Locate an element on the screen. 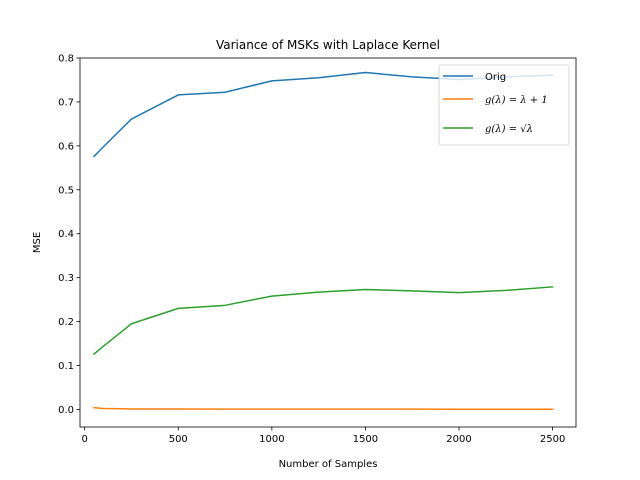  y-tick-label: 0.8 is located at coordinates (66, 59).